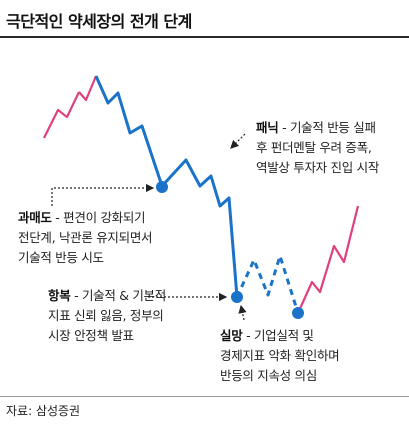 The height and width of the screenshot is (424, 409). I want to click on oversold-line-1: 과매도 - 편견이 강화되기, so click(85, 218).